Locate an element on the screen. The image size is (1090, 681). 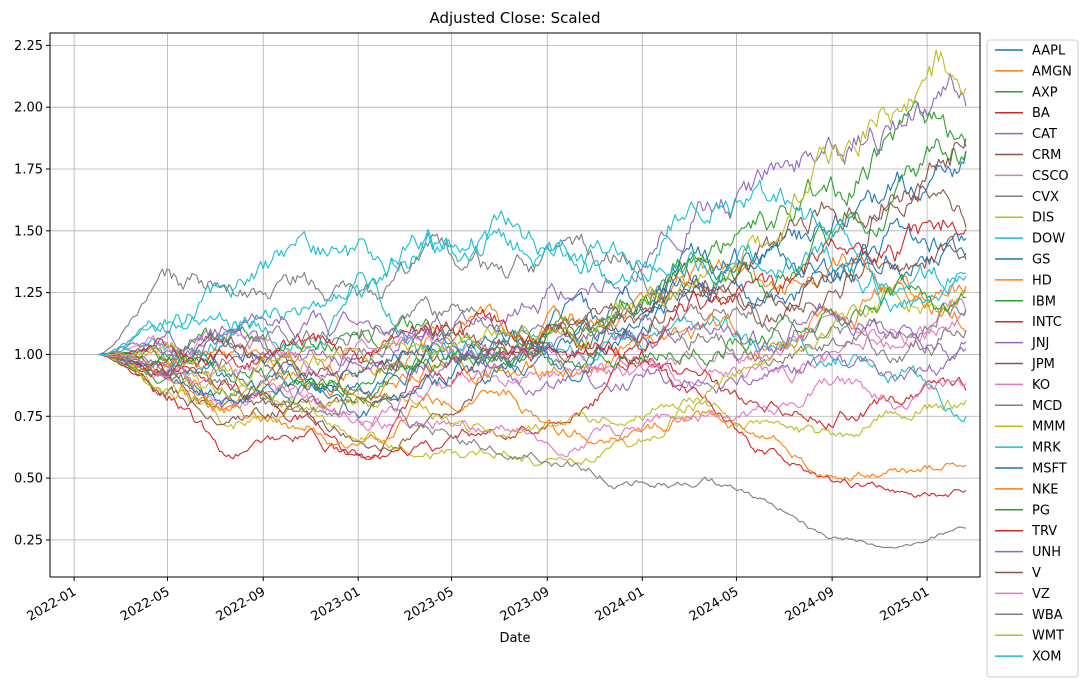
legend-label-aapl: AAPL is located at coordinates (1049, 51).